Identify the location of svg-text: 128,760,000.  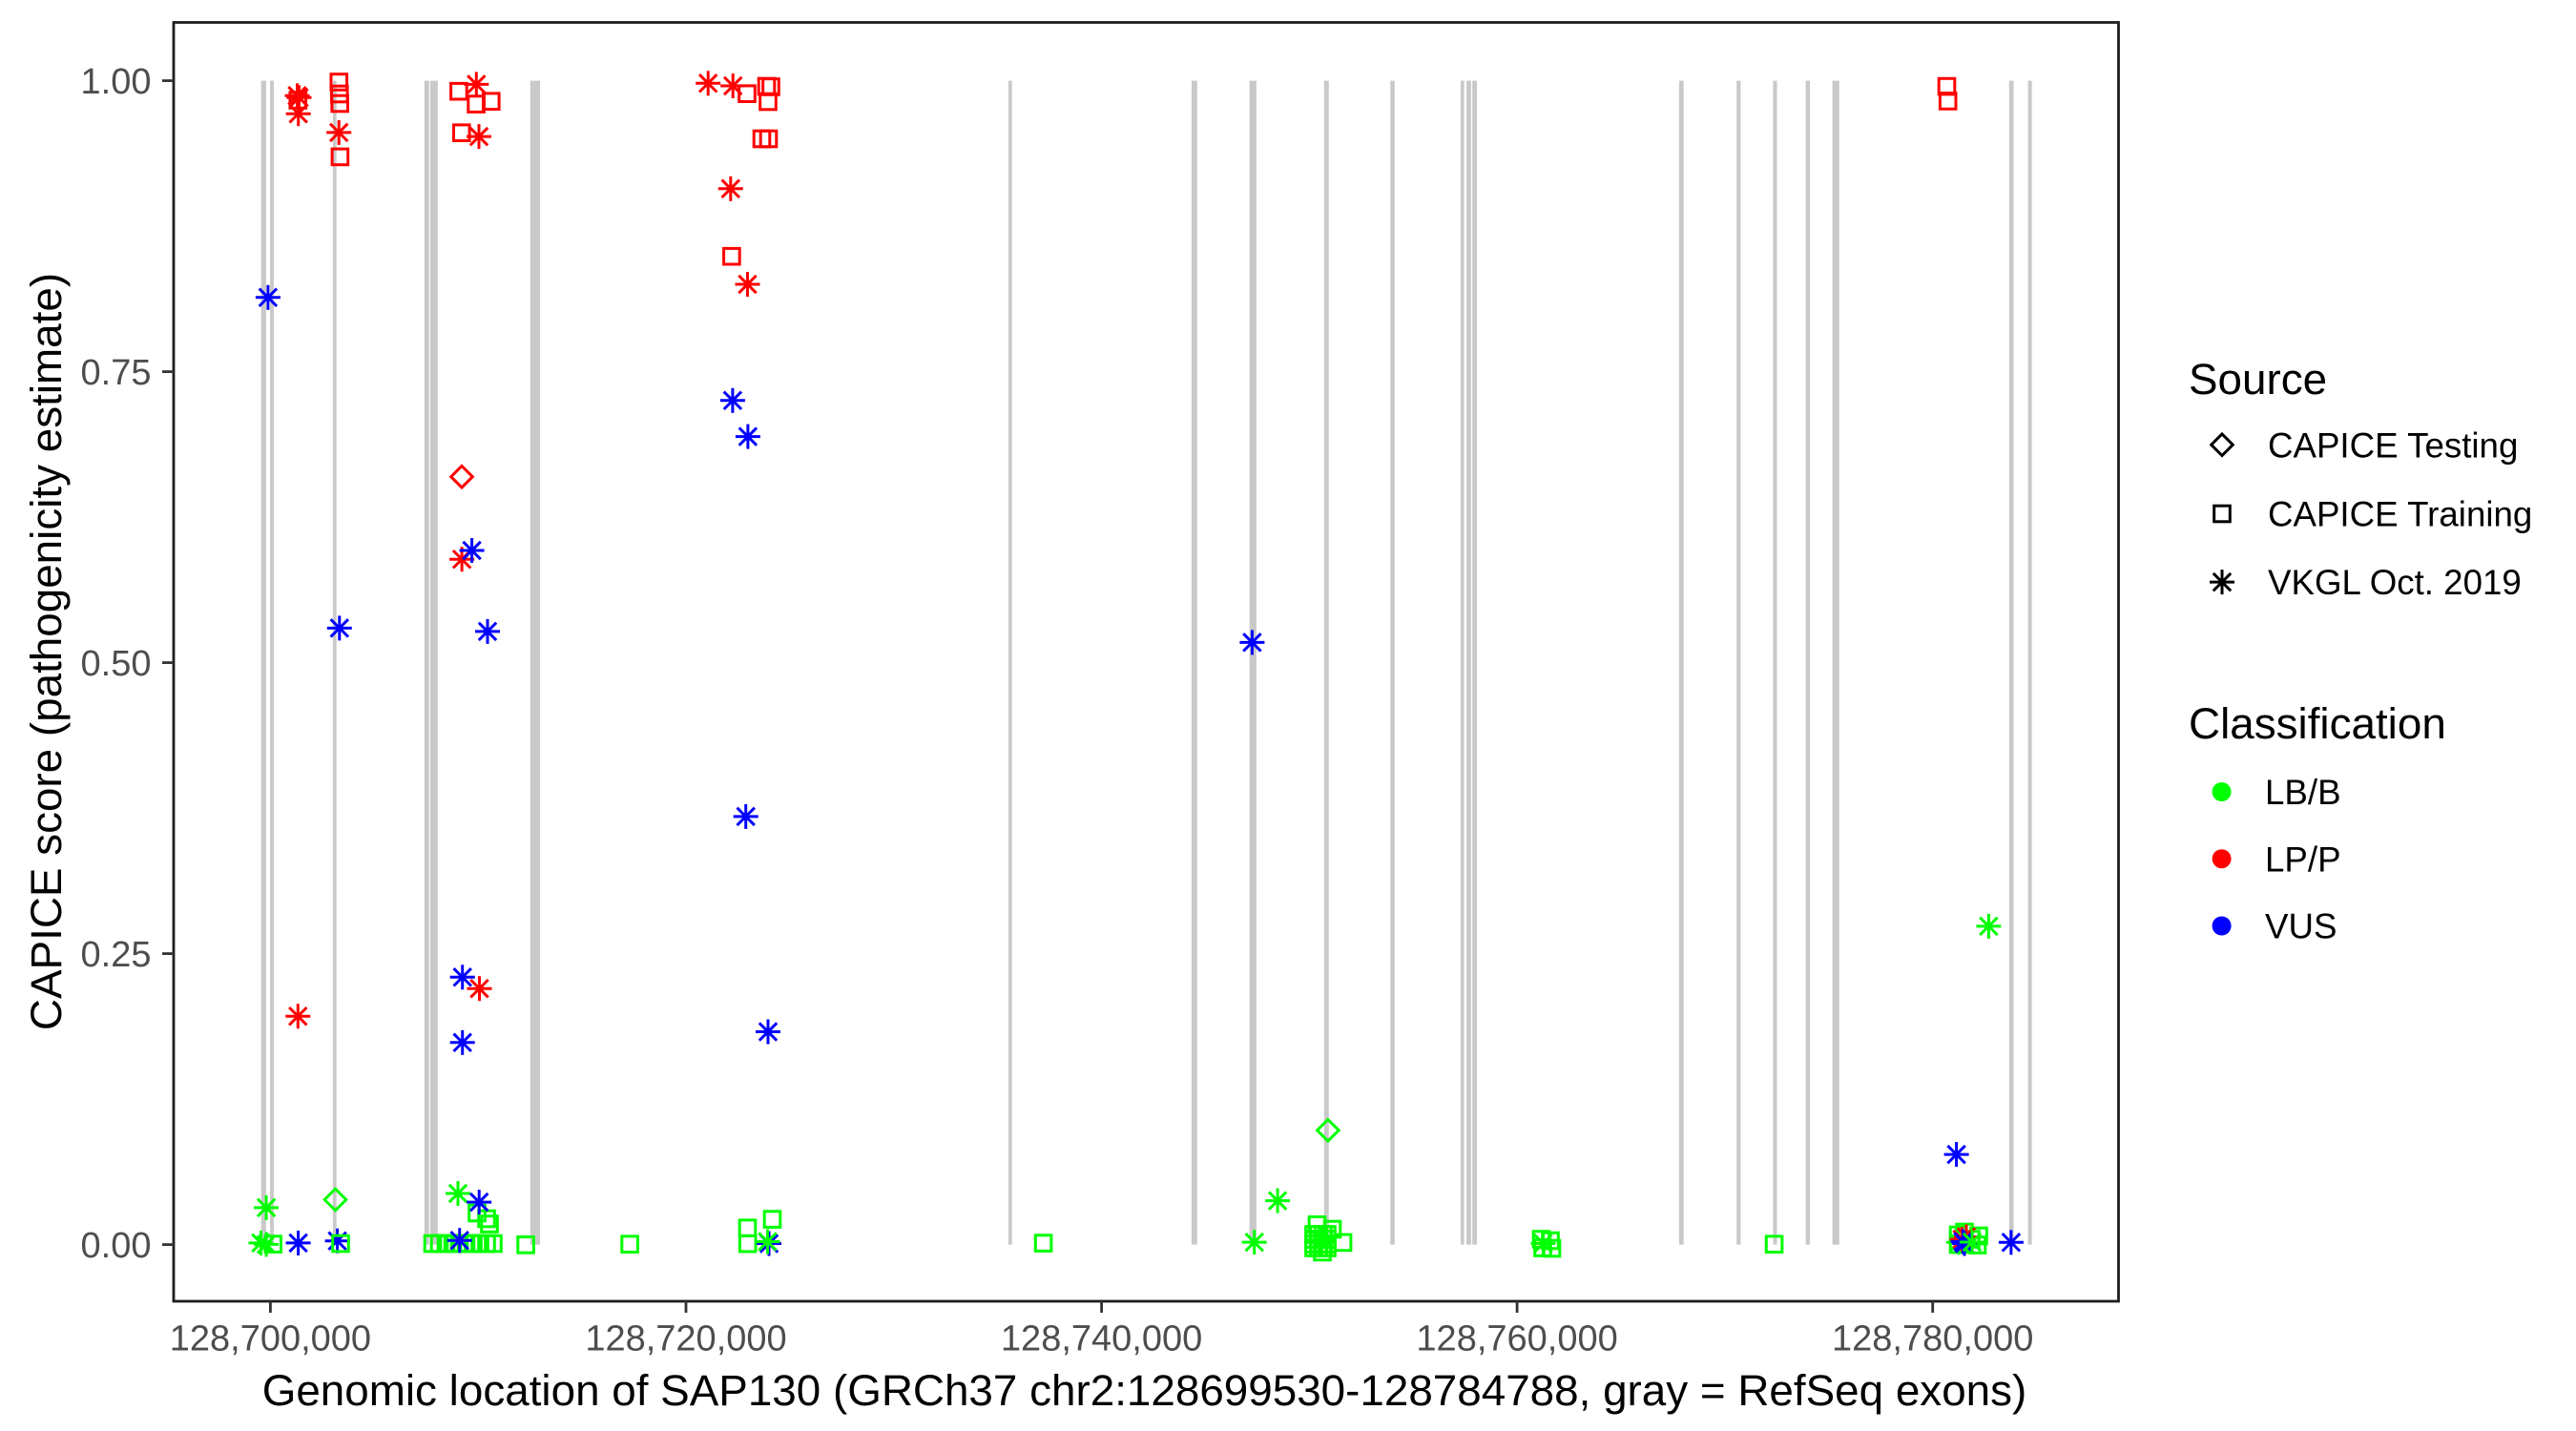
(1516, 1338).